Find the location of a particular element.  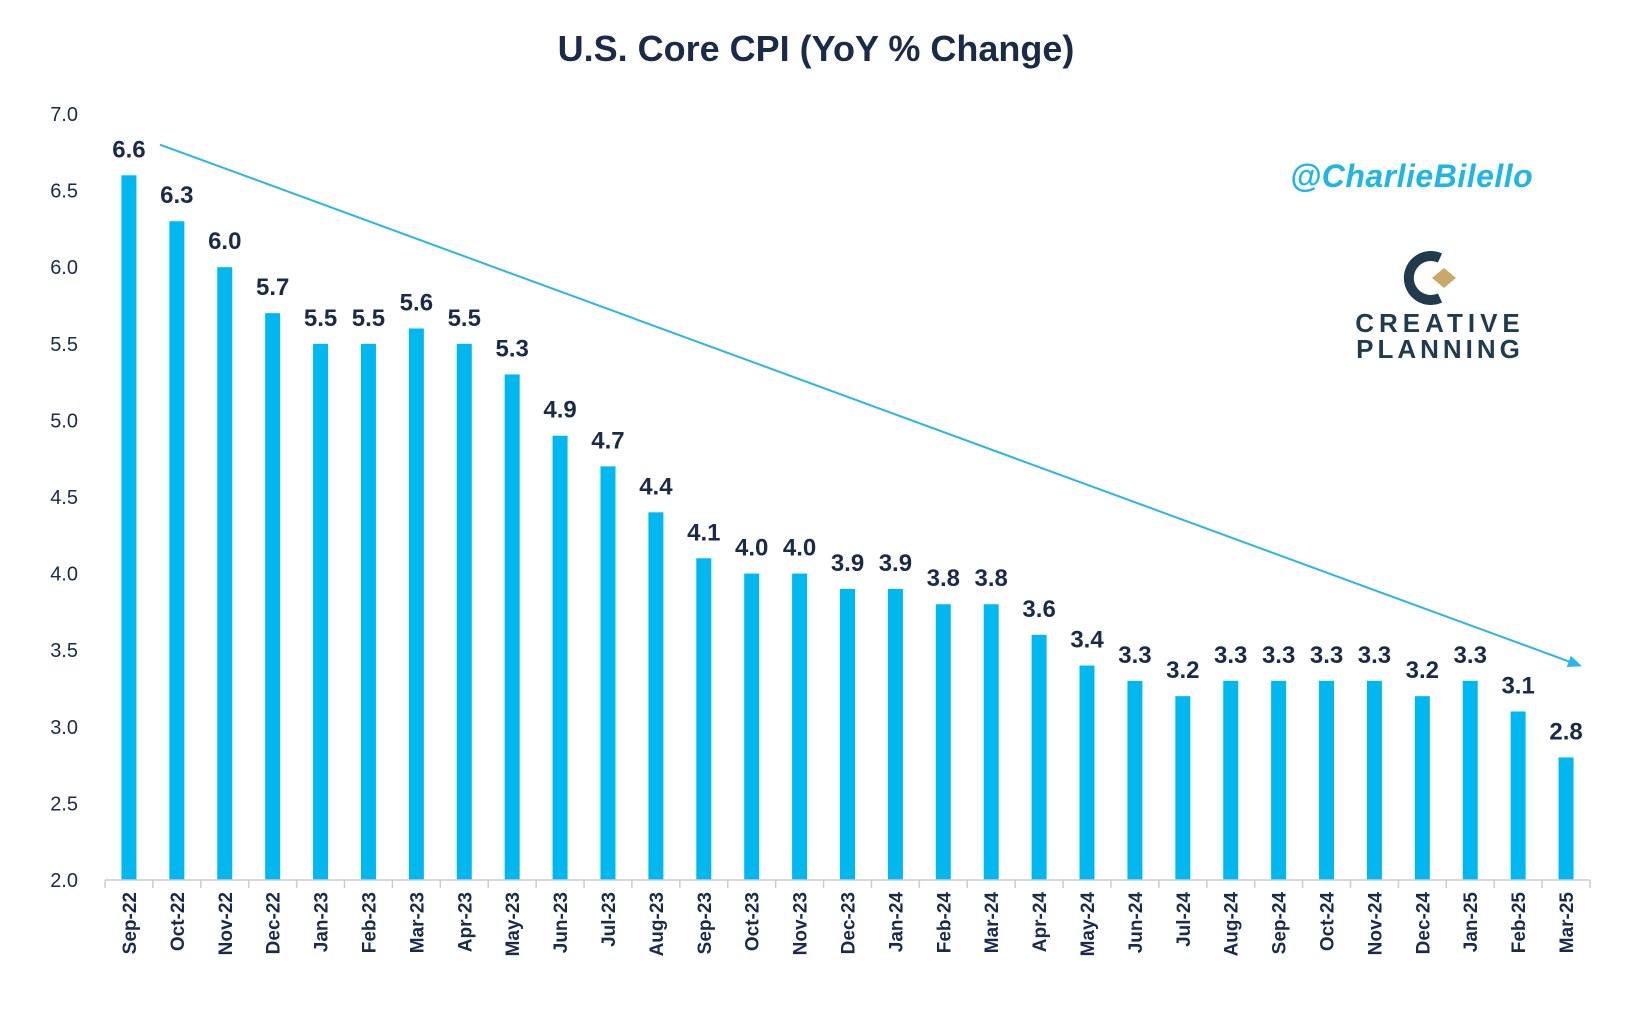

x-tick-label: Mar-25 is located at coordinates (1567, 923).